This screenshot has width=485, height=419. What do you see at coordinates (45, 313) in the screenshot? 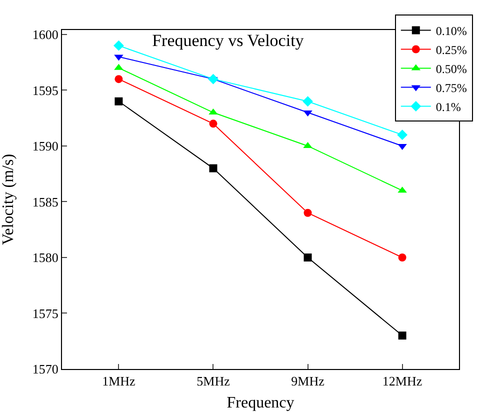
I see `y-tick-label: 1575` at bounding box center [45, 313].